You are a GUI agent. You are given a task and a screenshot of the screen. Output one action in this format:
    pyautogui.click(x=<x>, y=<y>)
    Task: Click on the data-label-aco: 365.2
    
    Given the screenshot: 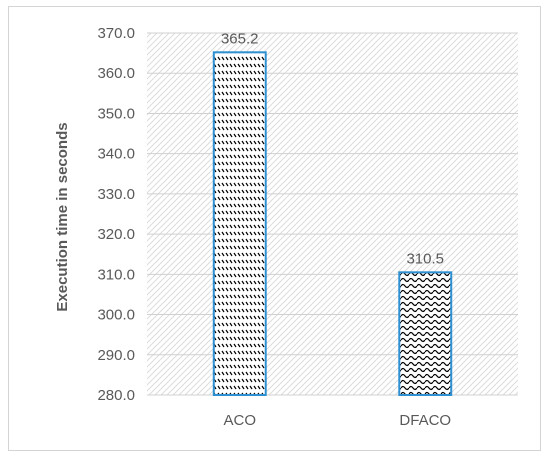 What is the action you would take?
    pyautogui.click(x=240, y=38)
    